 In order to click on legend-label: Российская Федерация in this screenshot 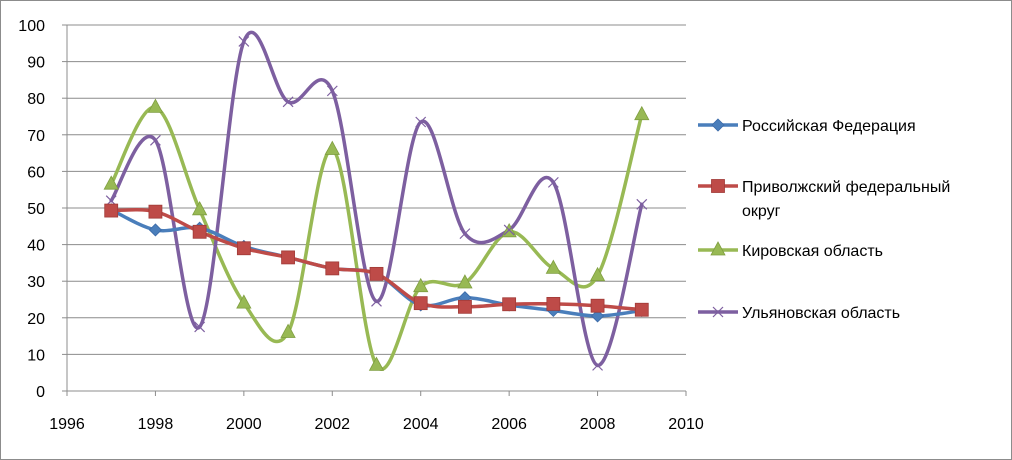, I will do `click(829, 126)`.